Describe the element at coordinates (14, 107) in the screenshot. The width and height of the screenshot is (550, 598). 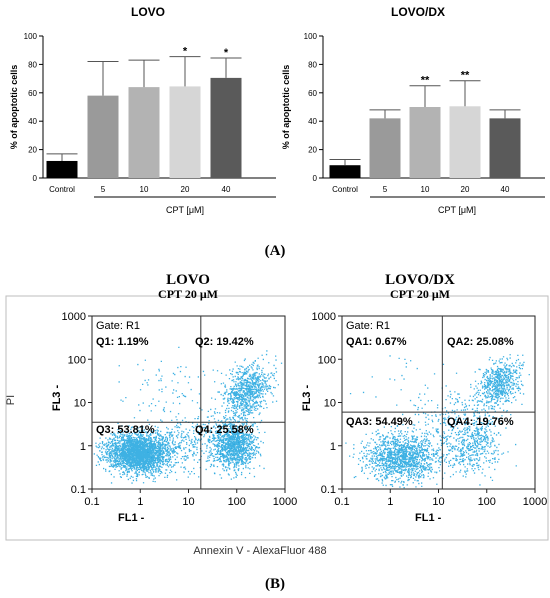
I see `bar-chart-lovo-ylabel: % of apoptotic cells` at that location.